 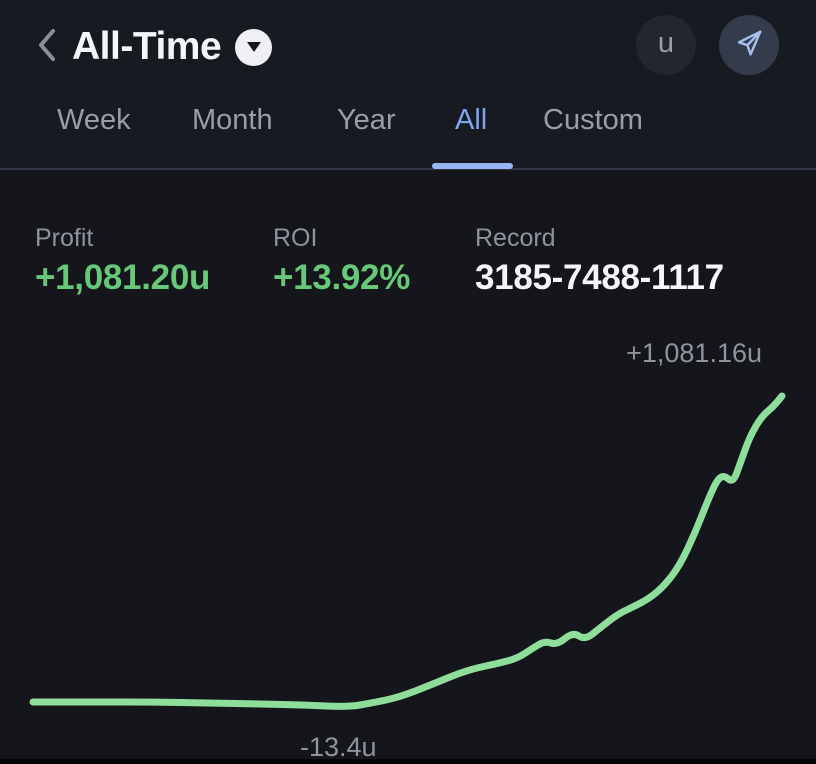 I want to click on chevron-left-icon, so click(x=47, y=47).